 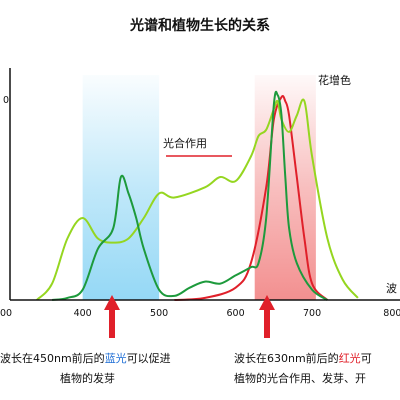 What do you see at coordinates (391, 288) in the screenshot?
I see `x-axis-label-fragment: 波` at bounding box center [391, 288].